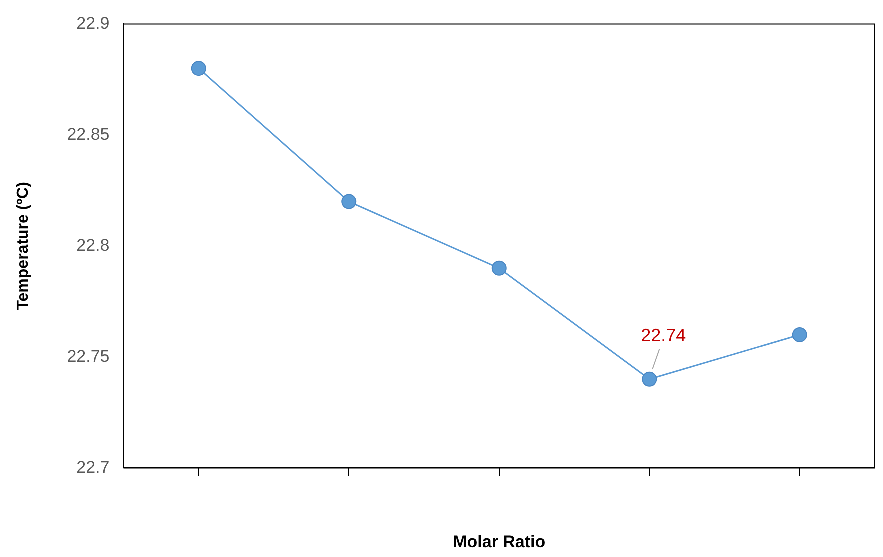  I want to click on y-tick-label: 22.85, so click(88, 134).